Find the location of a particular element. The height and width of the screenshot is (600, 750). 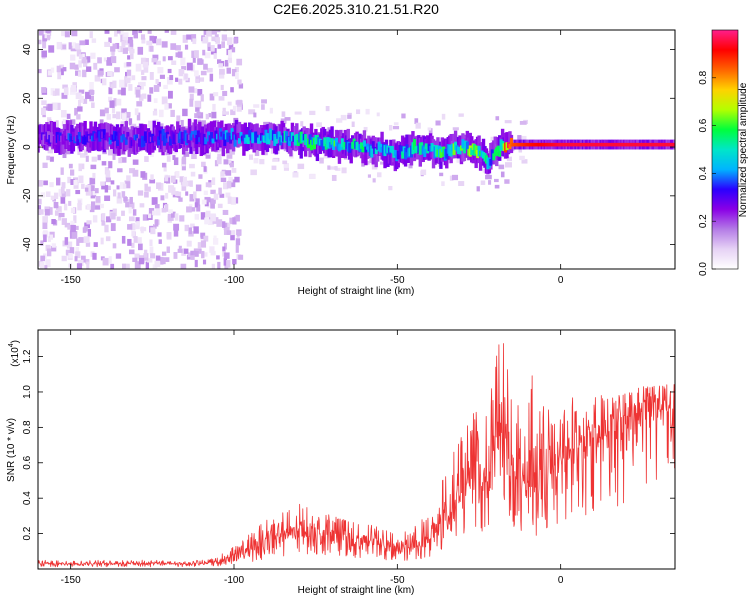

snr-multiplier-exponent: 4 is located at coordinates (11, 345).